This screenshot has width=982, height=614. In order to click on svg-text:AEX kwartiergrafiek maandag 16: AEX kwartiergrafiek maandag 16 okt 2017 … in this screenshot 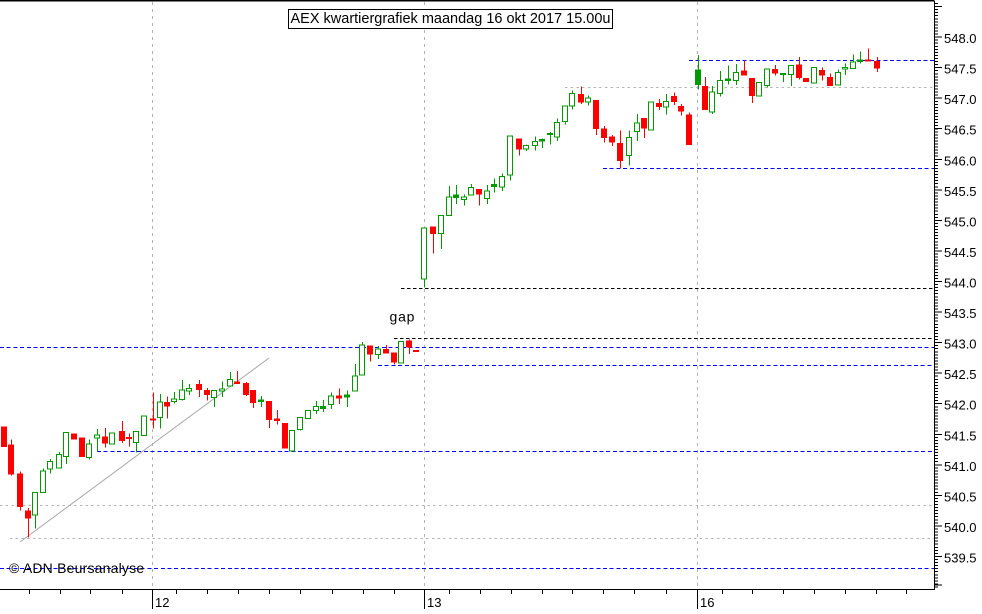, I will do `click(450, 19)`.